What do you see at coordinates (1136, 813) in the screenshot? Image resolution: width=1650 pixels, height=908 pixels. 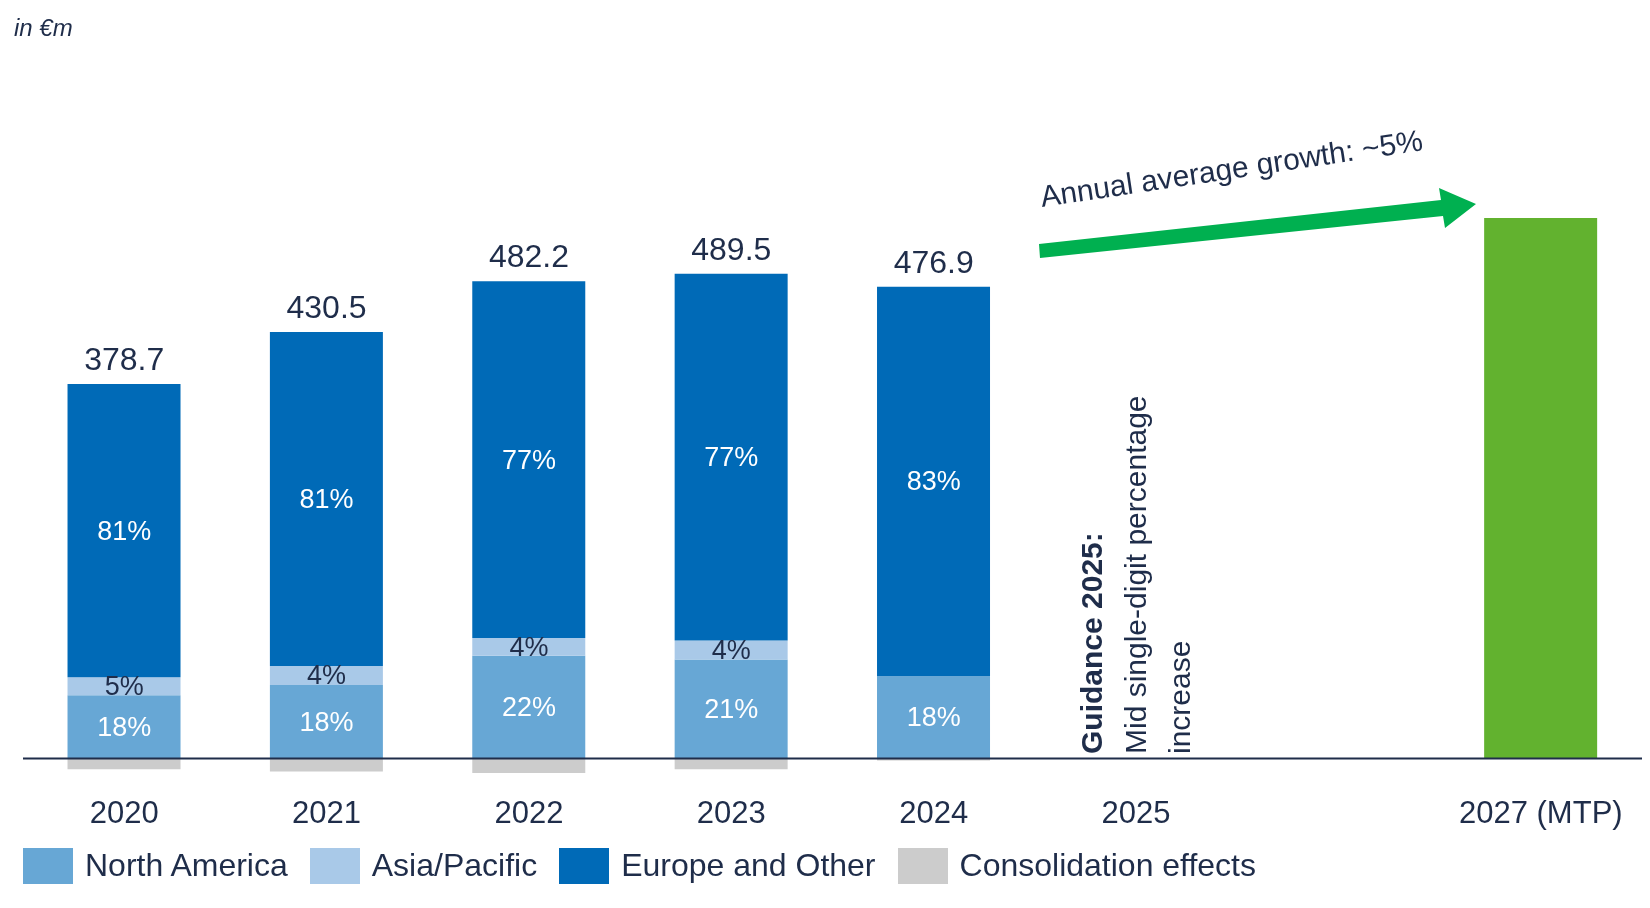 I see `x-tick-label: 2025` at bounding box center [1136, 813].